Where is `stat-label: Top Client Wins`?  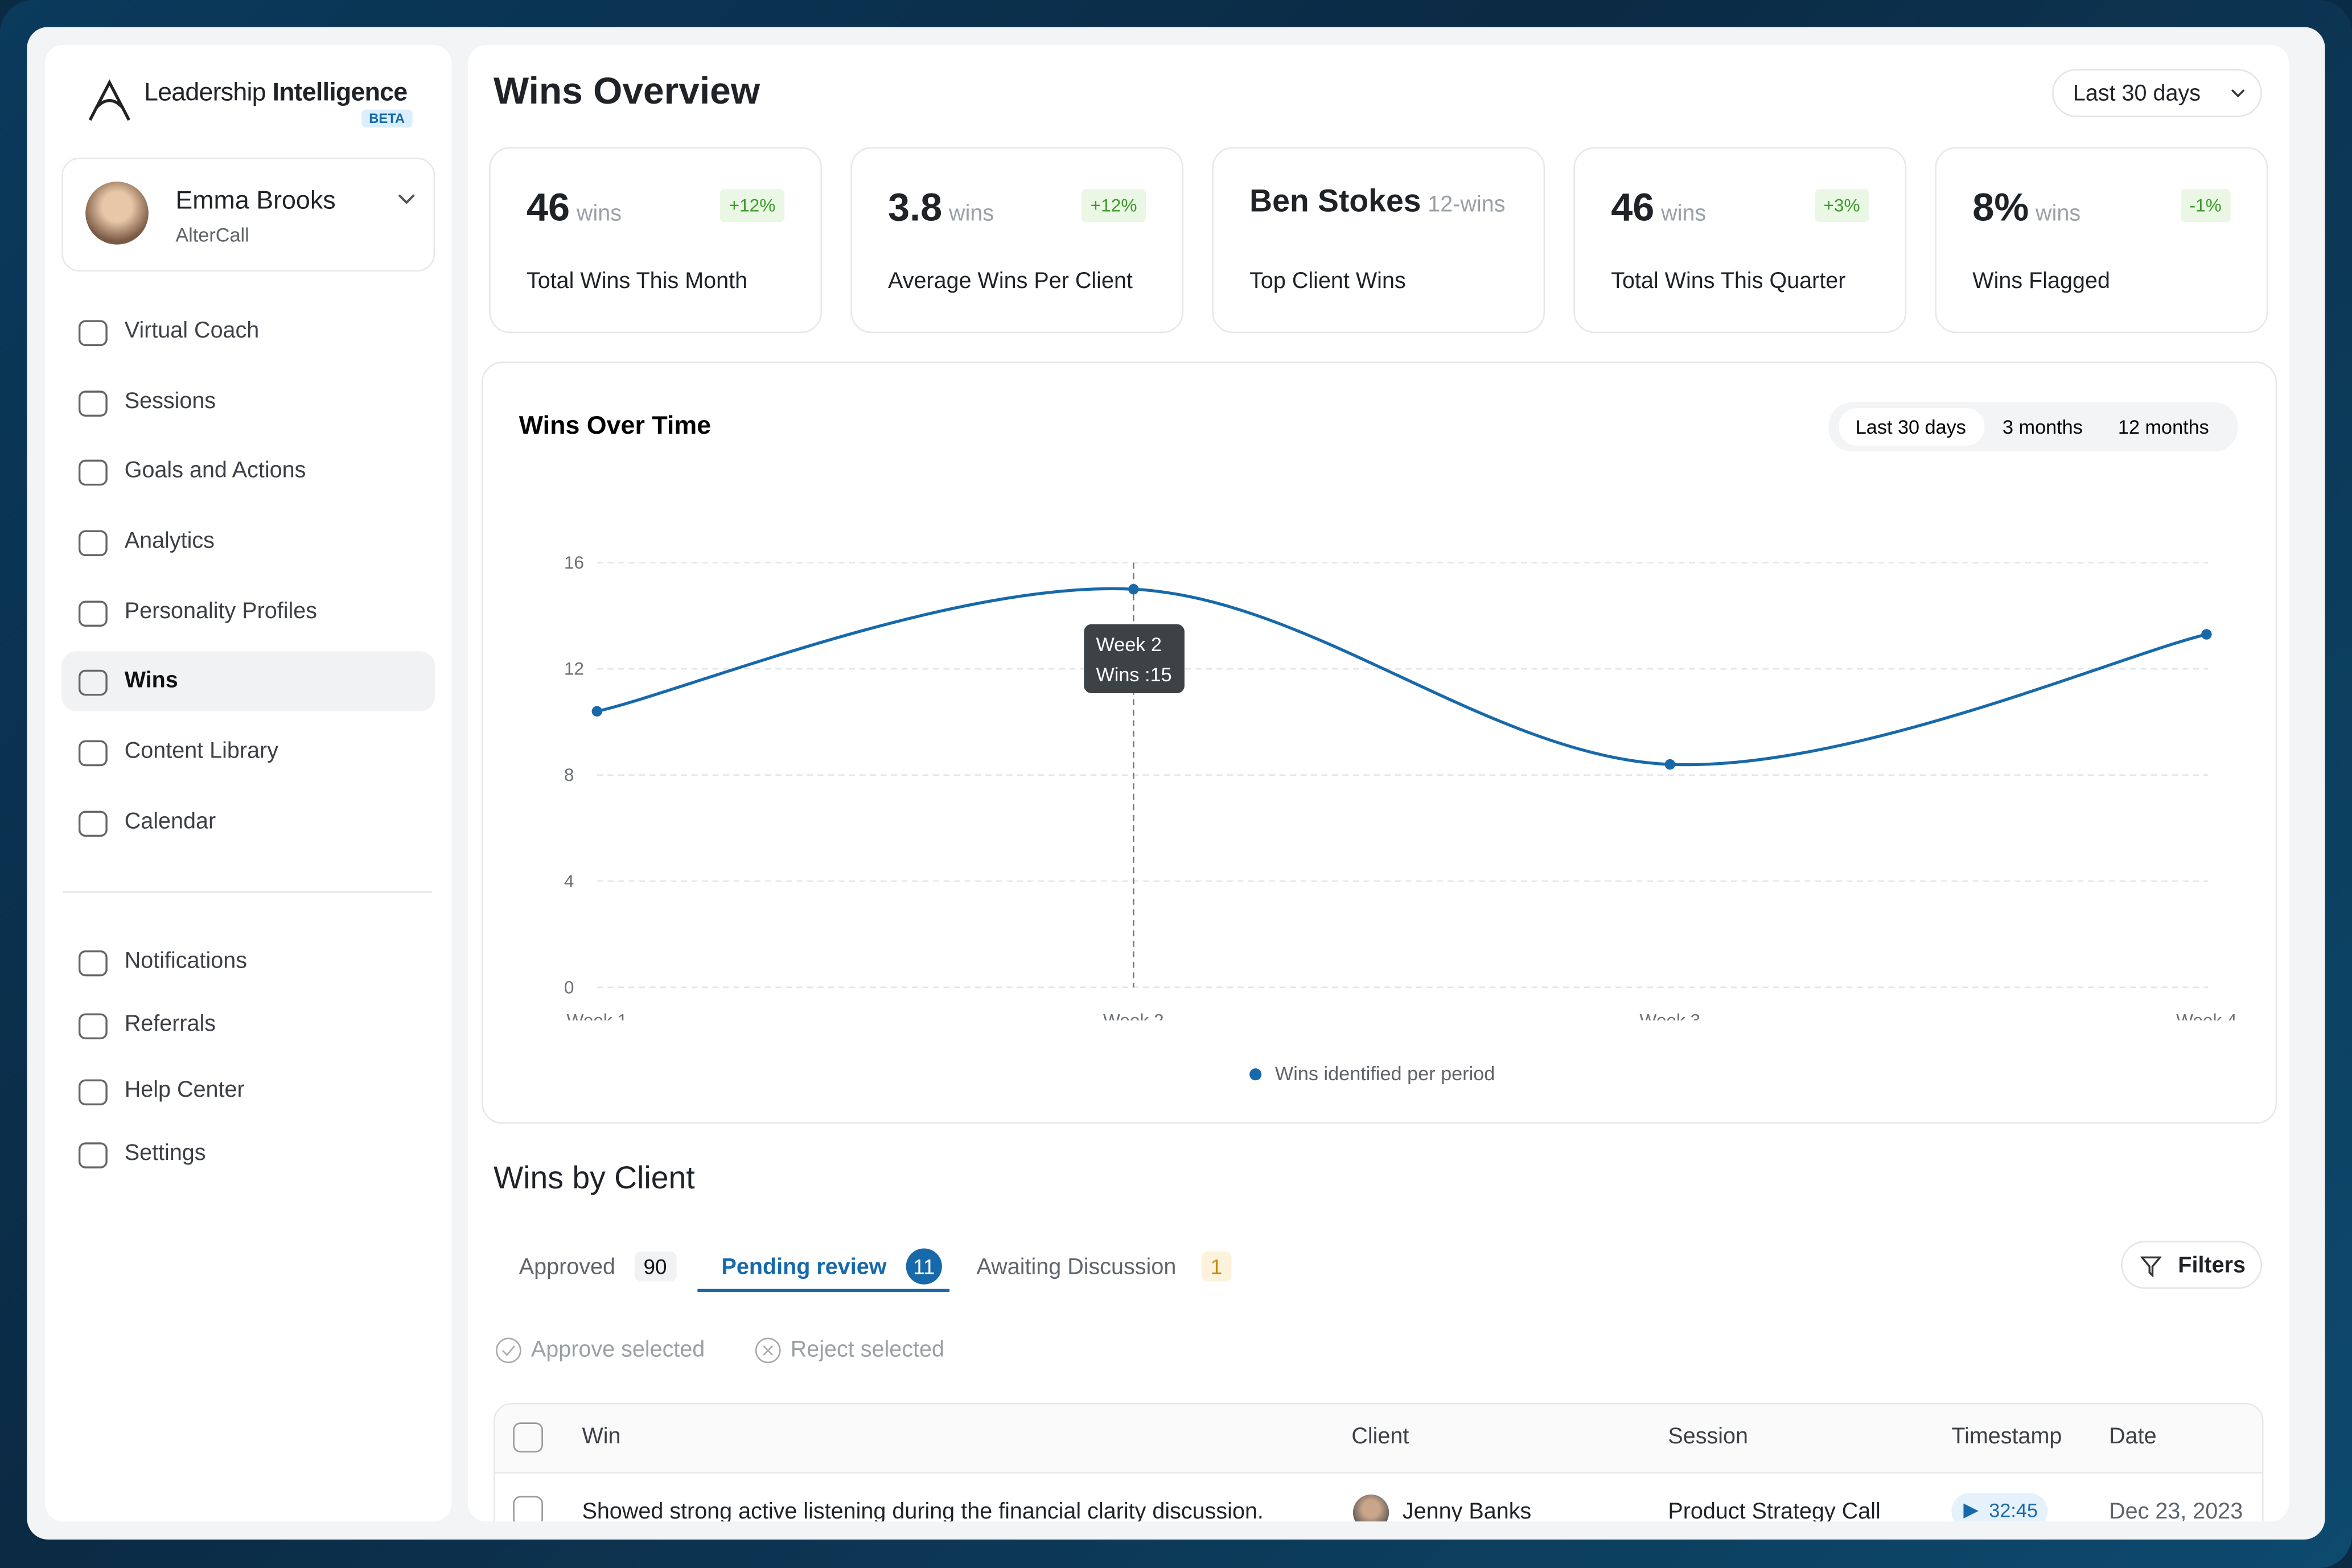 stat-label: Top Client Wins is located at coordinates (1327, 281).